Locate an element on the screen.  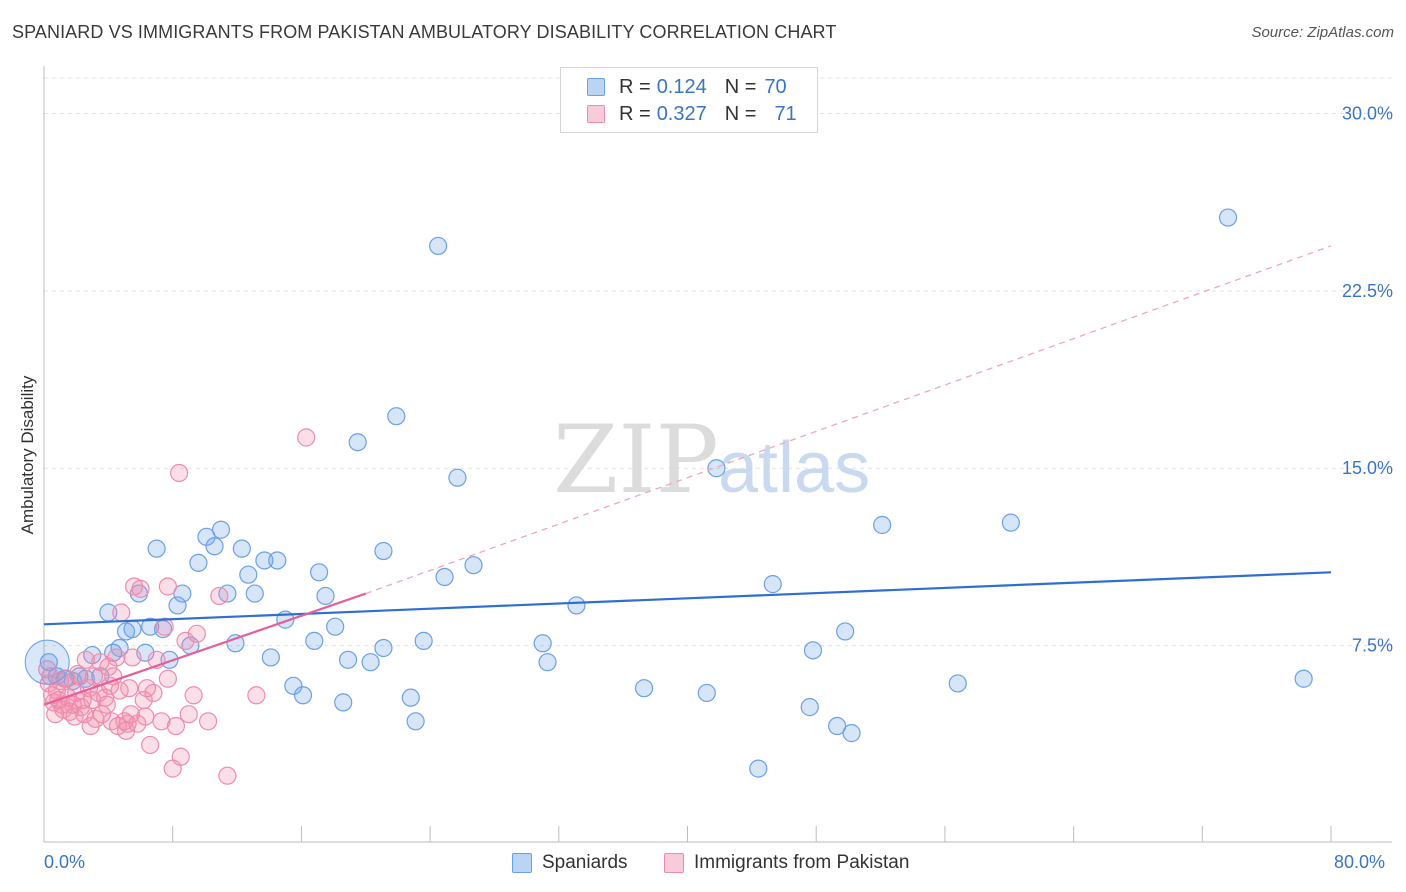
source-label: Source: ZipAtlas.com is located at coordinates (1322, 32).